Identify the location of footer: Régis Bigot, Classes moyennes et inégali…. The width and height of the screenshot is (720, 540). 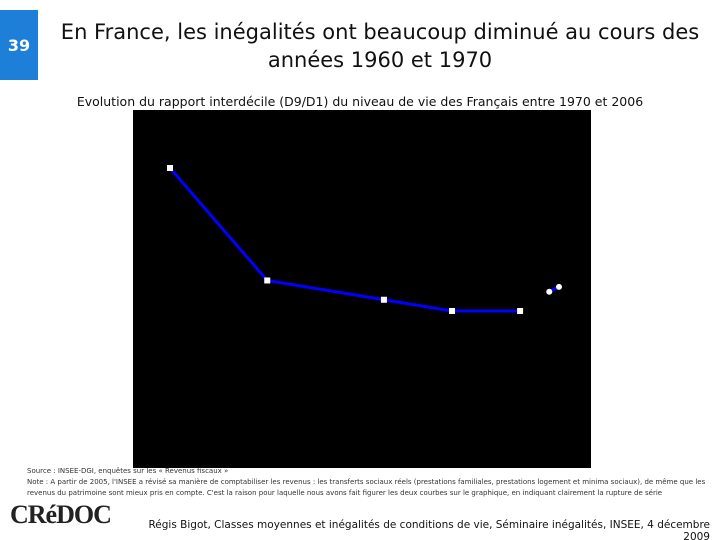
(429, 529).